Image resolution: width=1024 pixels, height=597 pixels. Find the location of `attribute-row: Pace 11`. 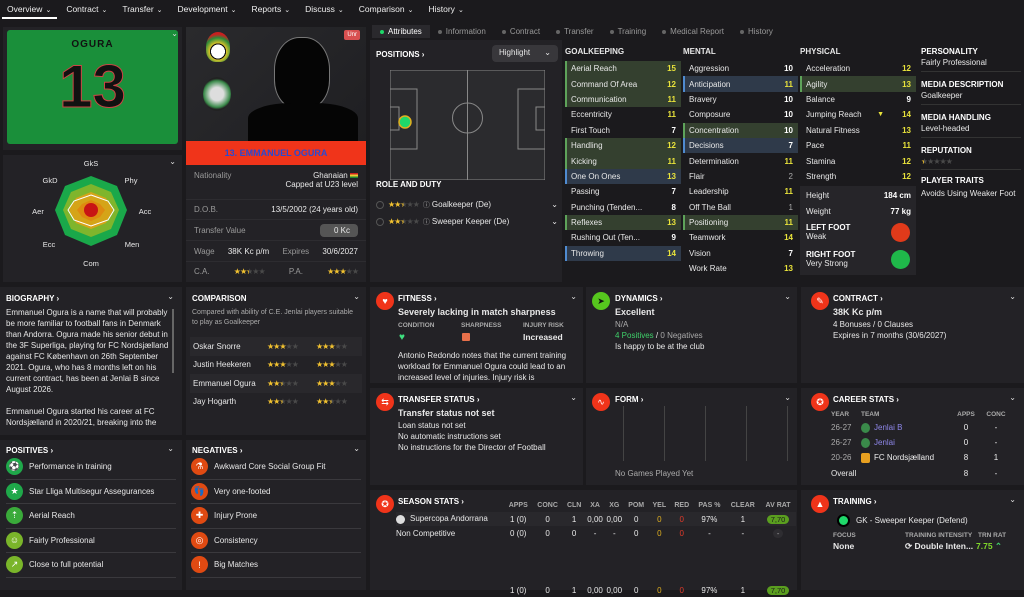

attribute-row: Pace 11 is located at coordinates (858, 145).